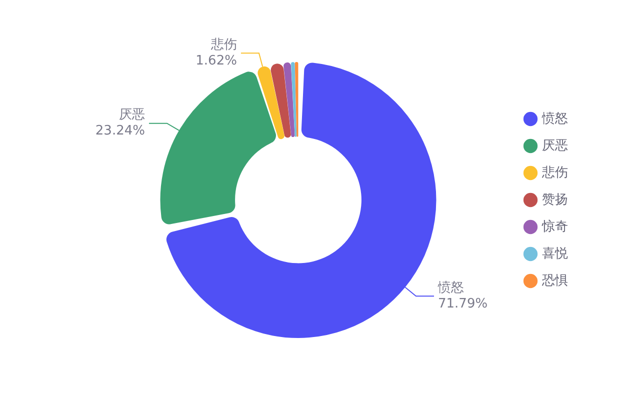  What do you see at coordinates (555, 146) in the screenshot?
I see `legend-label: 厌恶` at bounding box center [555, 146].